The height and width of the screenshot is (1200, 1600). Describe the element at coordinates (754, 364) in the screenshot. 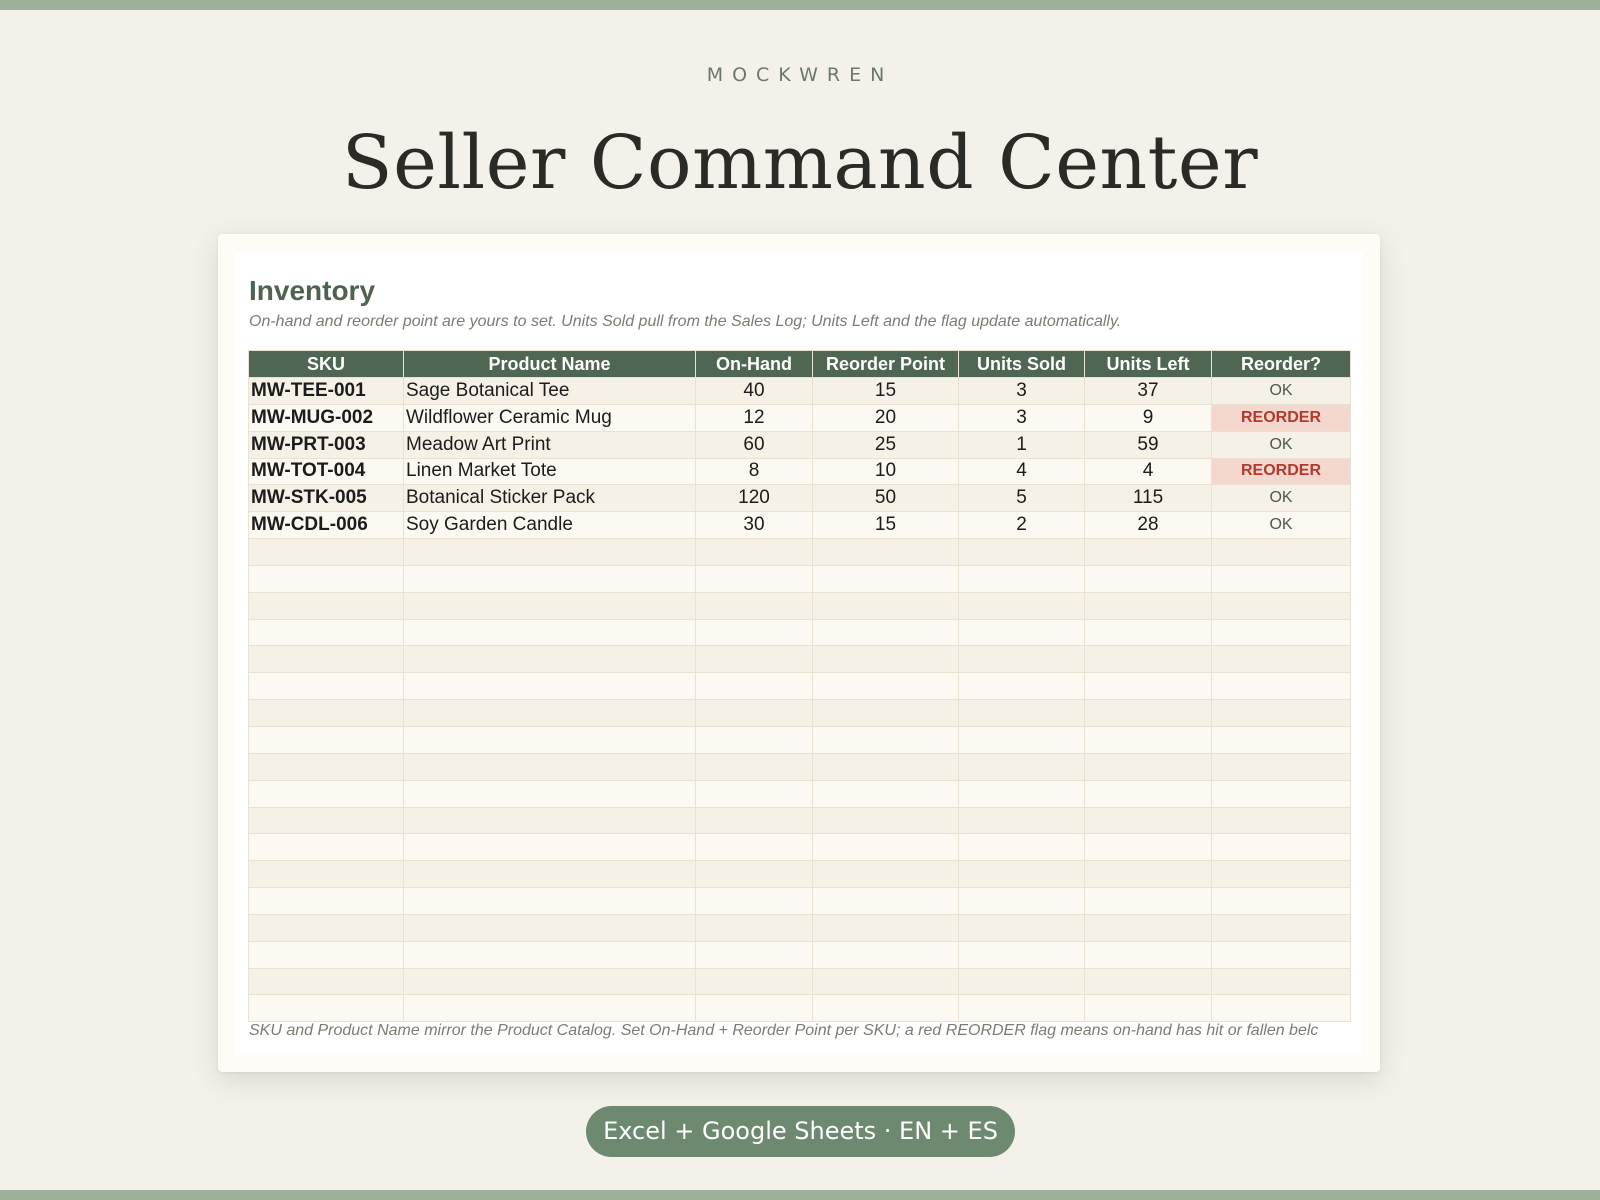

I see `column-header-on-hand: On-Hand` at that location.